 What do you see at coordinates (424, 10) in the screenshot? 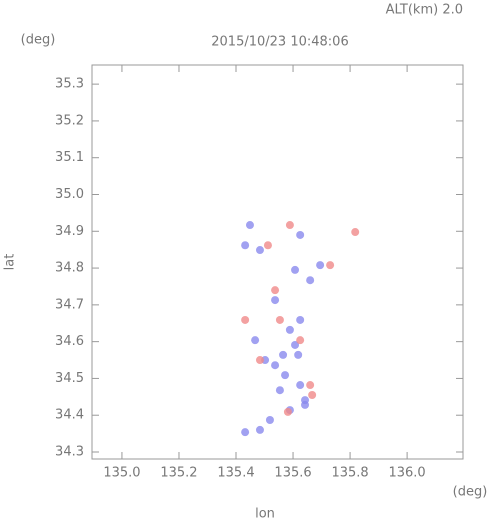
I see `chart-subtitle: ALT(km) 2.0` at bounding box center [424, 10].